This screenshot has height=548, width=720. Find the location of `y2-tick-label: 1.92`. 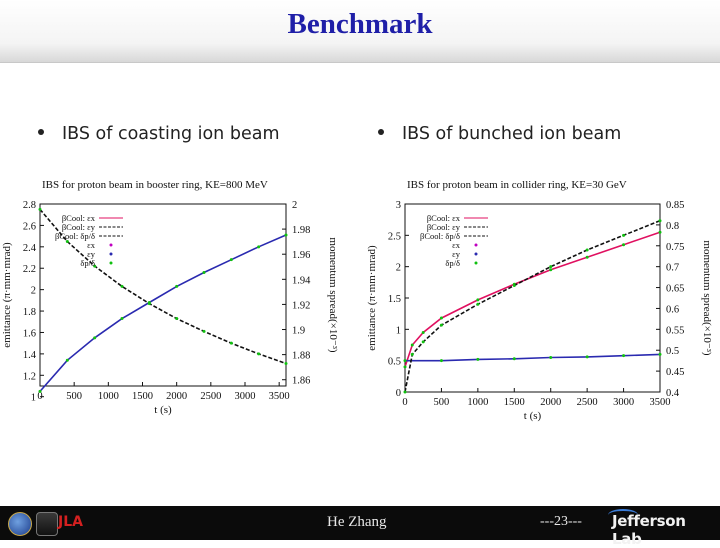

y2-tick-label: 1.92 is located at coordinates (301, 305).